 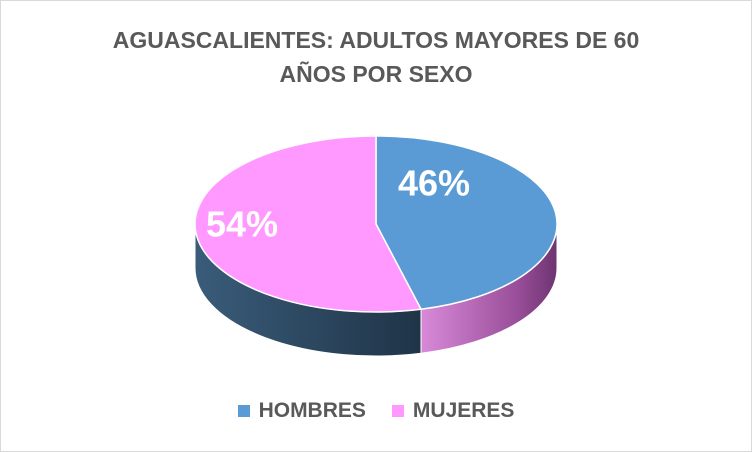 What do you see at coordinates (242, 224) in the screenshot?
I see `data-label-mujeres: 54%` at bounding box center [242, 224].